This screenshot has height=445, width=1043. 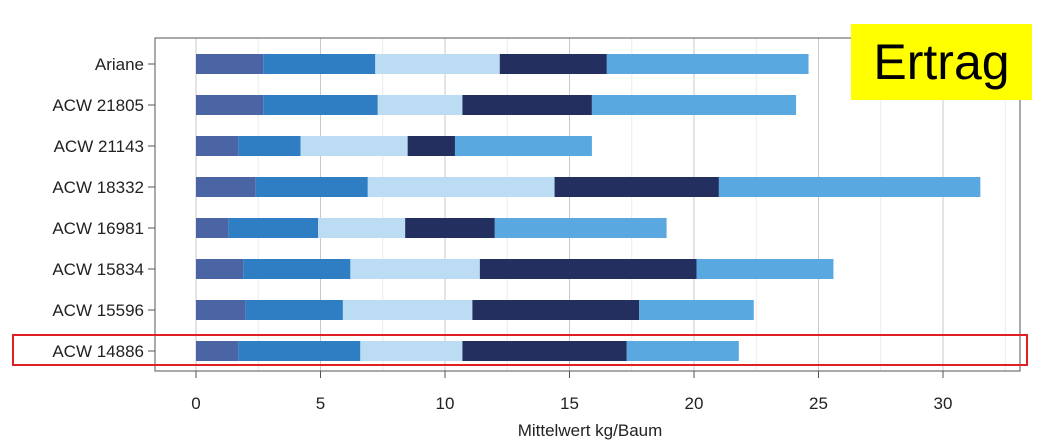 What do you see at coordinates (445, 403) in the screenshot?
I see `x-tick-label: 10` at bounding box center [445, 403].